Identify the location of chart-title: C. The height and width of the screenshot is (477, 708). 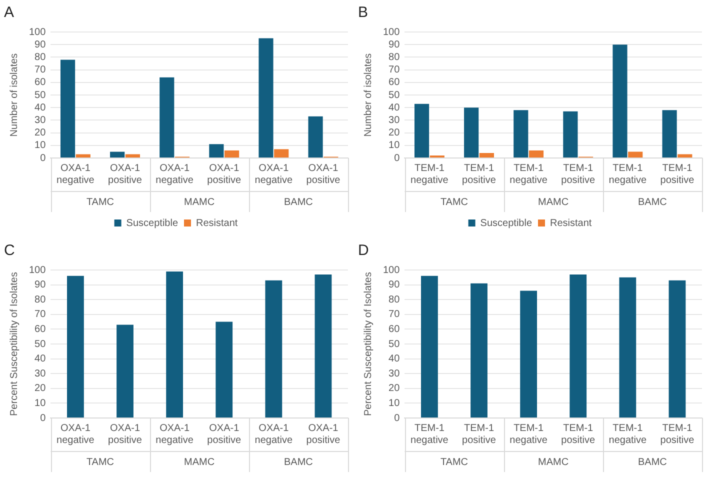
(9, 251).